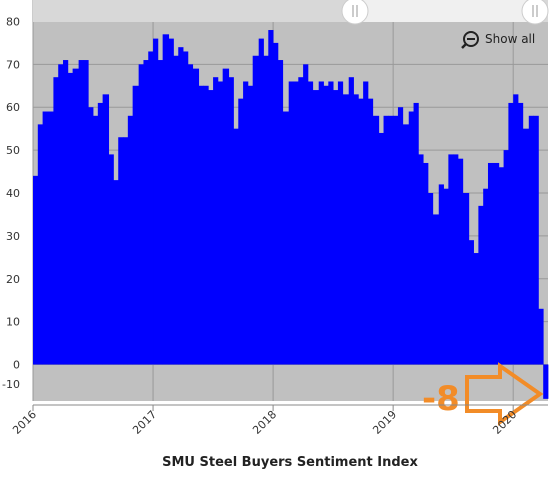 The image size is (560, 477). I want to click on y-tick-label: 60, so click(13, 107).